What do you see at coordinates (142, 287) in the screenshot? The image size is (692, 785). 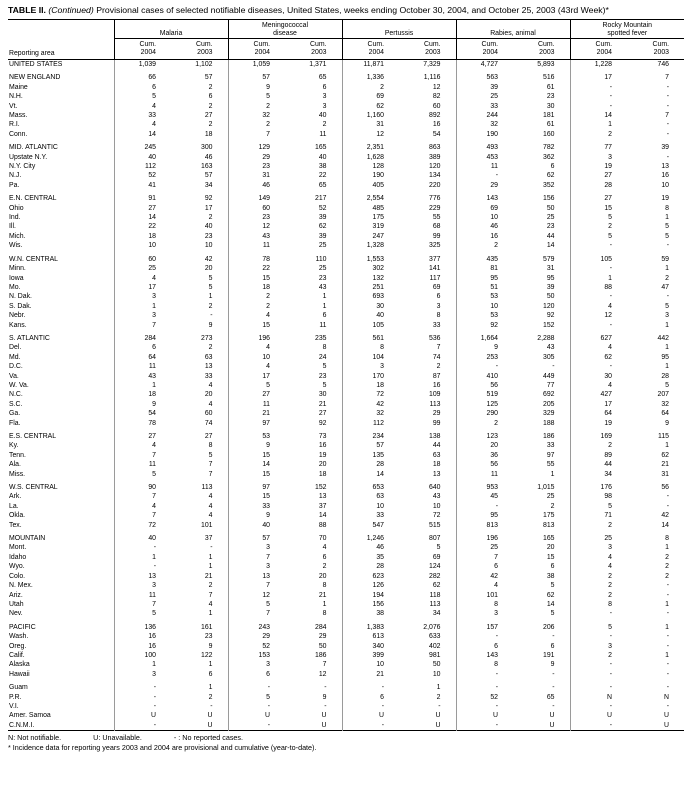 I see `value-cell: 17` at bounding box center [142, 287].